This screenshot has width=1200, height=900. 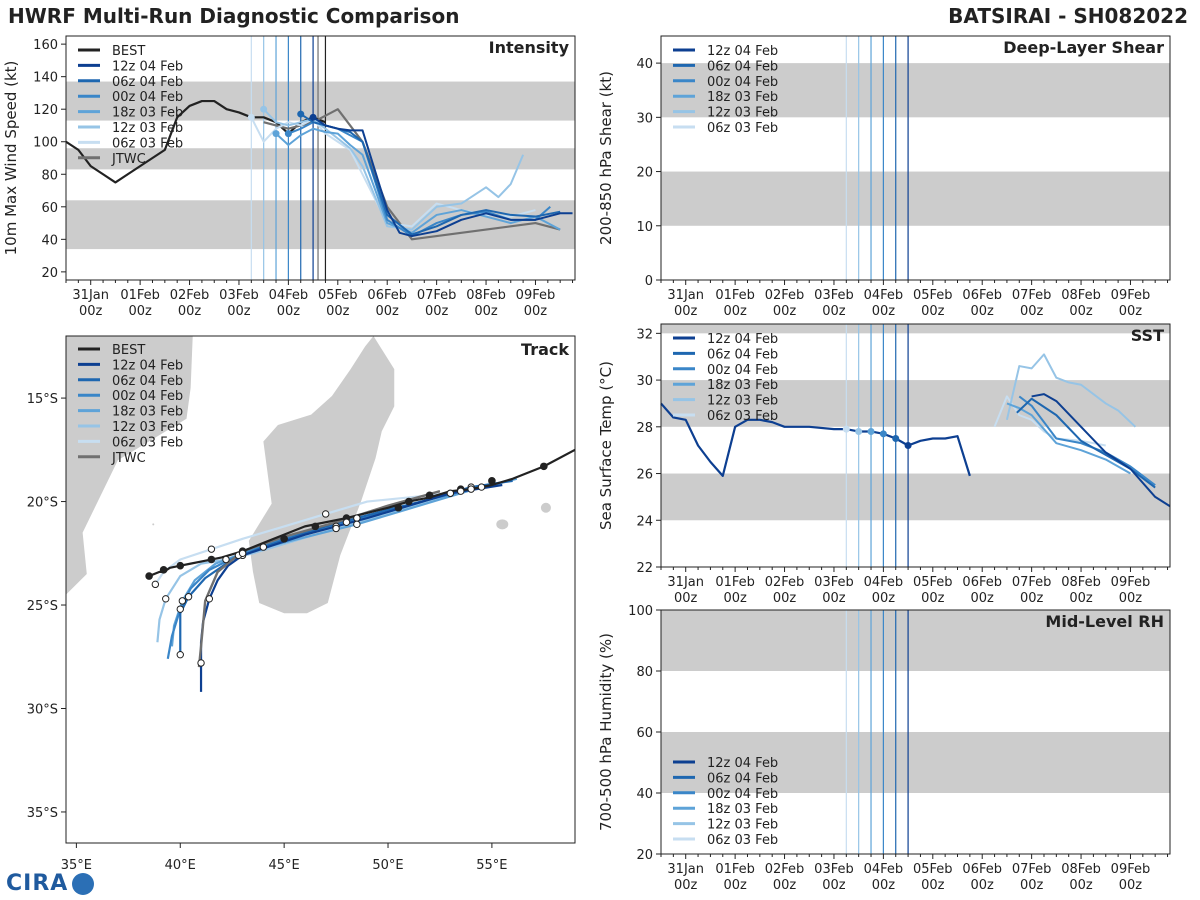 I want to click on y-tick-label: 0, so click(x=649, y=281).